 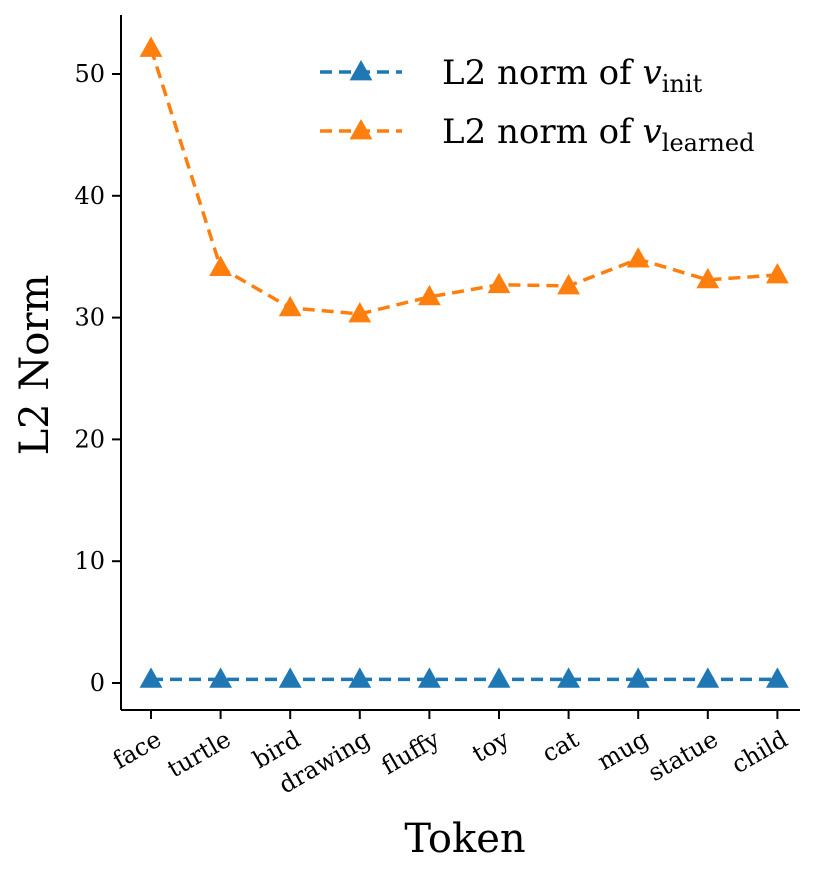 I want to click on x-axis-title: Token, so click(x=464, y=839).